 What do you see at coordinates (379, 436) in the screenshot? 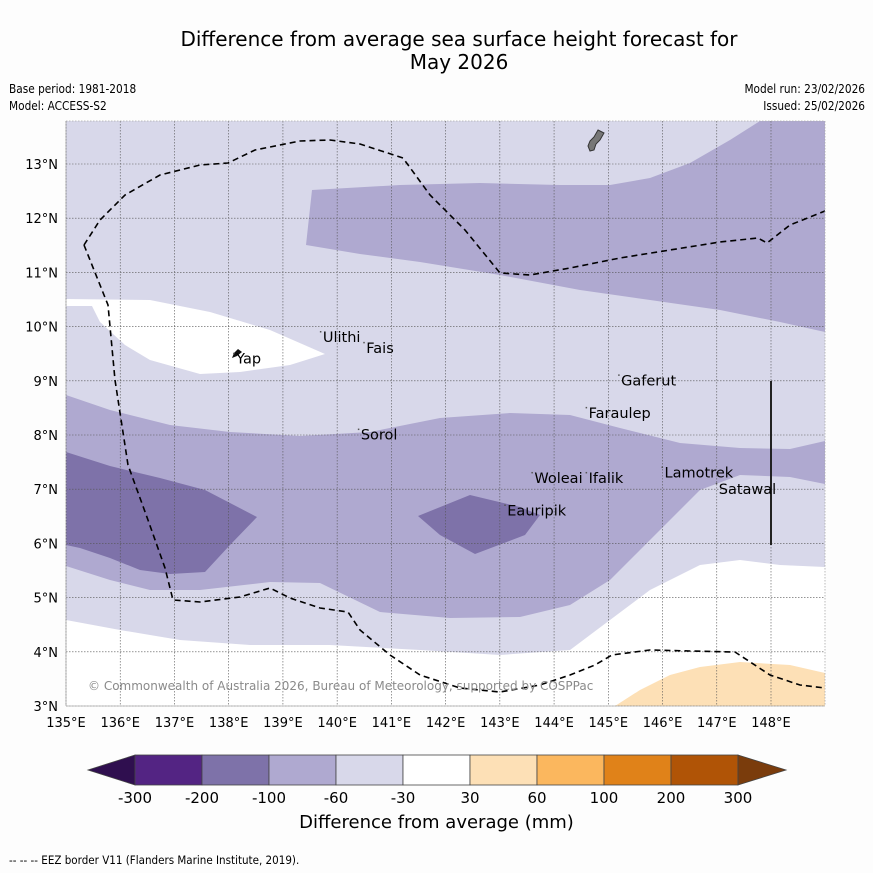
I see `place-label-sorol: Sorol` at bounding box center [379, 436].